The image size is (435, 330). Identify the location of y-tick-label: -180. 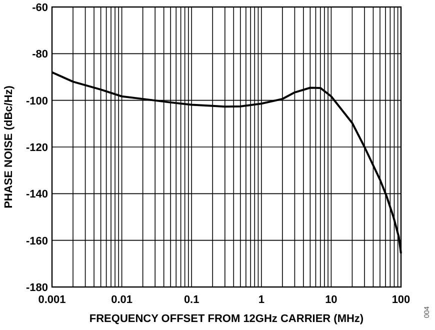
(37, 288).